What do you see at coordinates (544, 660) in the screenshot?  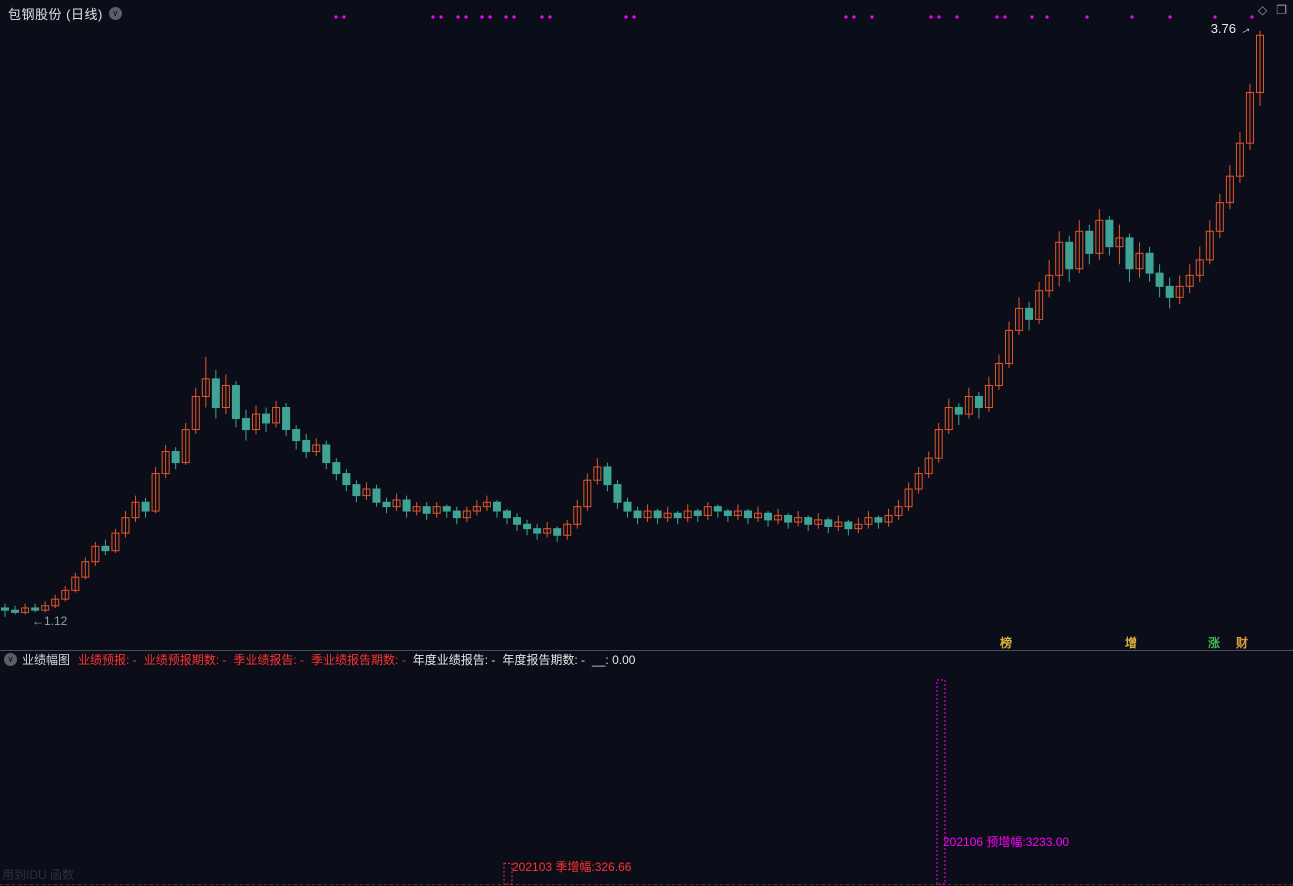 I see `indicator-field: 年度报告期数: -` at bounding box center [544, 660].